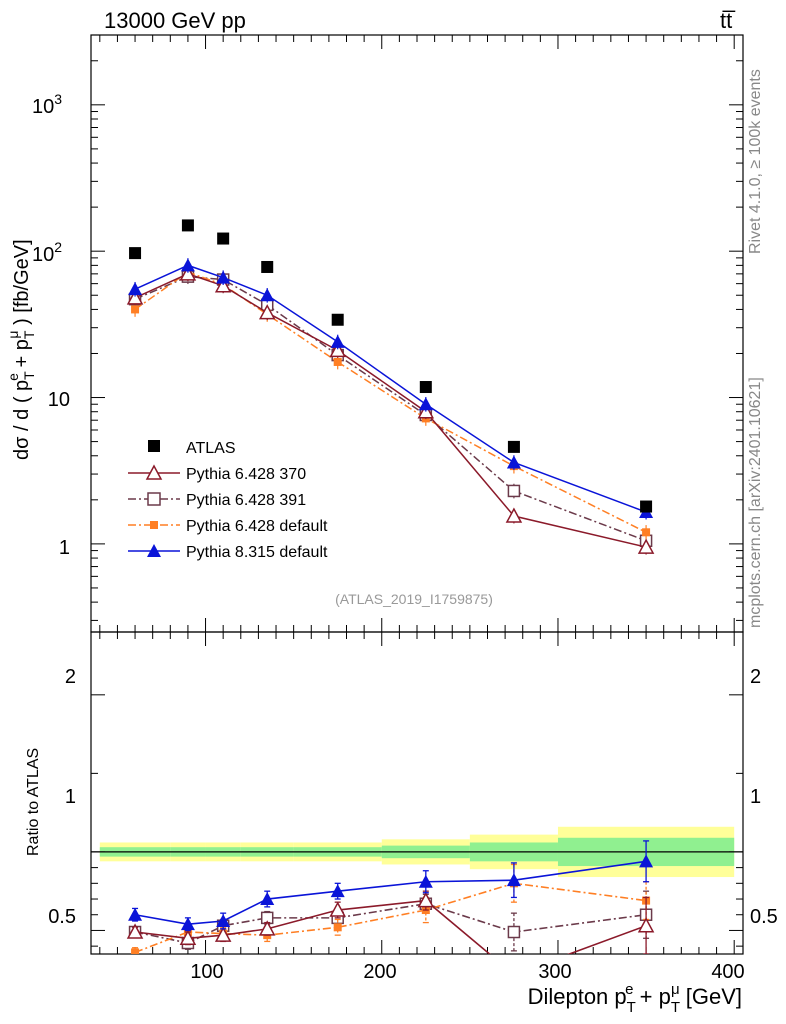 The height and width of the screenshot is (1024, 786). What do you see at coordinates (70, 677) in the screenshot?
I see `ratio-ytick-label-2: 2` at bounding box center [70, 677].